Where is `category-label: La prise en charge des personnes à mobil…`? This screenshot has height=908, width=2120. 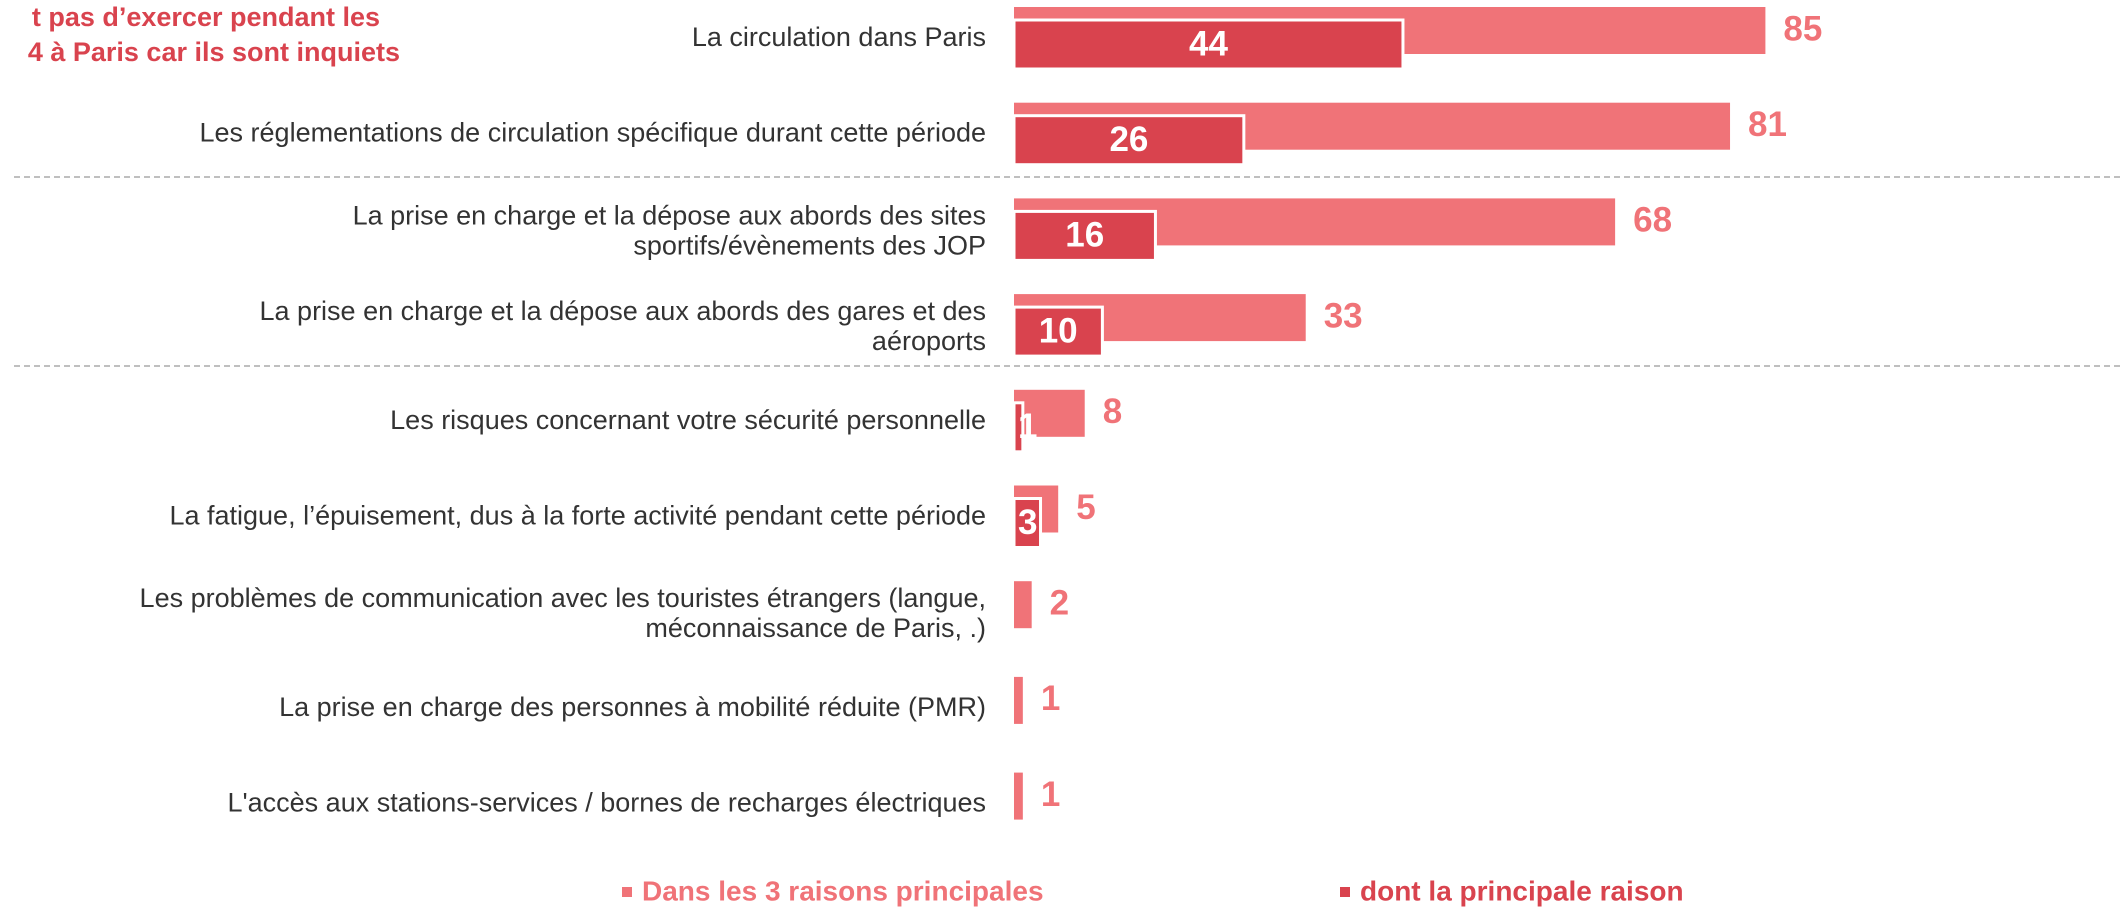
category-label: La prise en charge des personnes à mobil… is located at coordinates (632, 707).